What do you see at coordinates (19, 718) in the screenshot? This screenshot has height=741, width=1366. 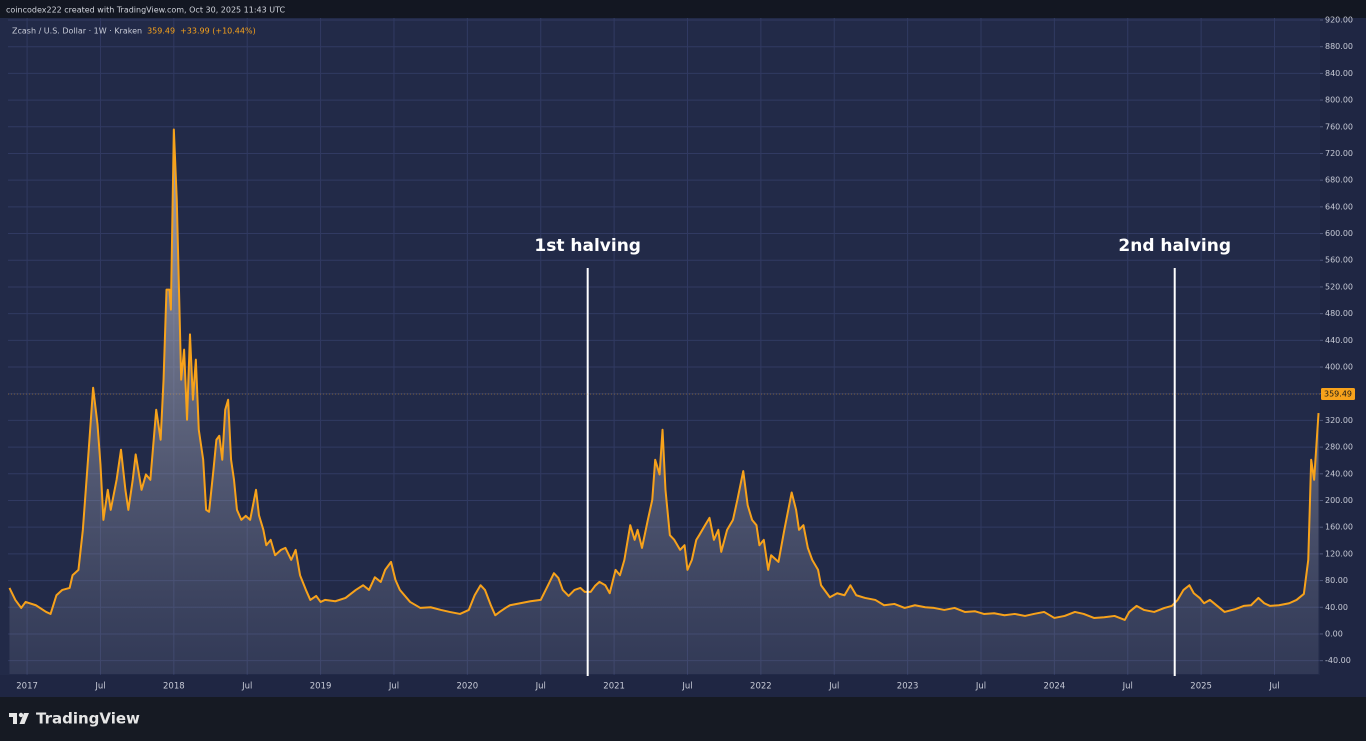 I see `brand-logo` at bounding box center [19, 718].